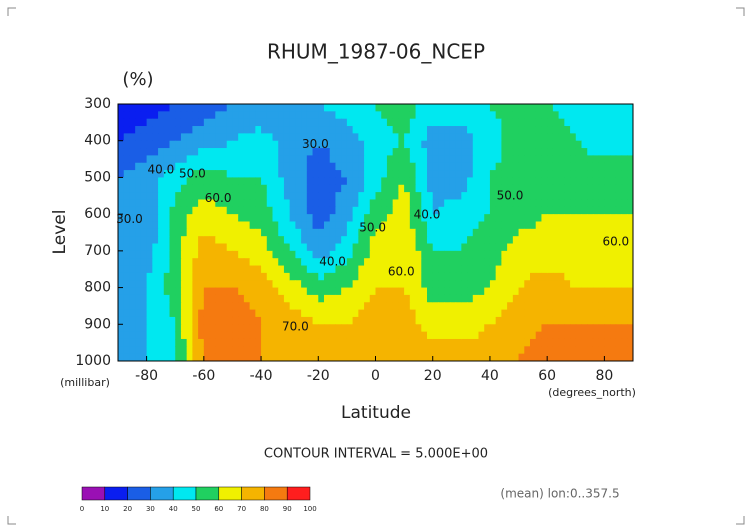  I want to click on contour-label: 50.0, so click(510, 195).